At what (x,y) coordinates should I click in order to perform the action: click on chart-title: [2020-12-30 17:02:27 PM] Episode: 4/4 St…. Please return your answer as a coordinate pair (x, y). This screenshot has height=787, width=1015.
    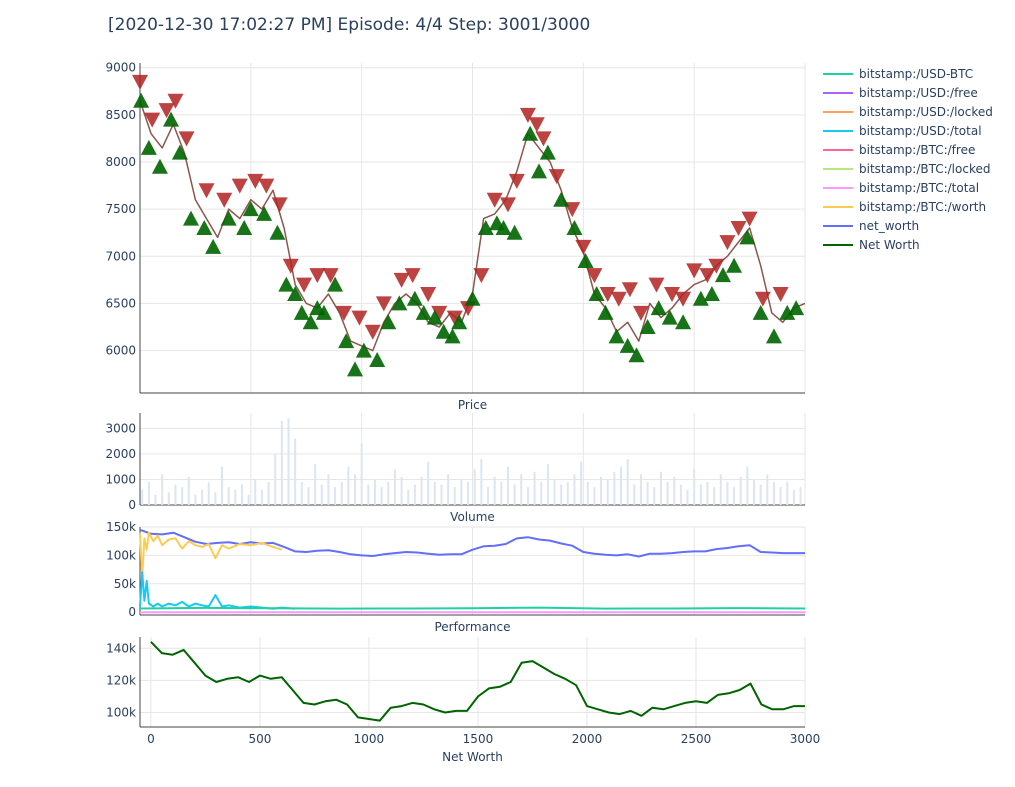
    Looking at the image, I should click on (349, 25).